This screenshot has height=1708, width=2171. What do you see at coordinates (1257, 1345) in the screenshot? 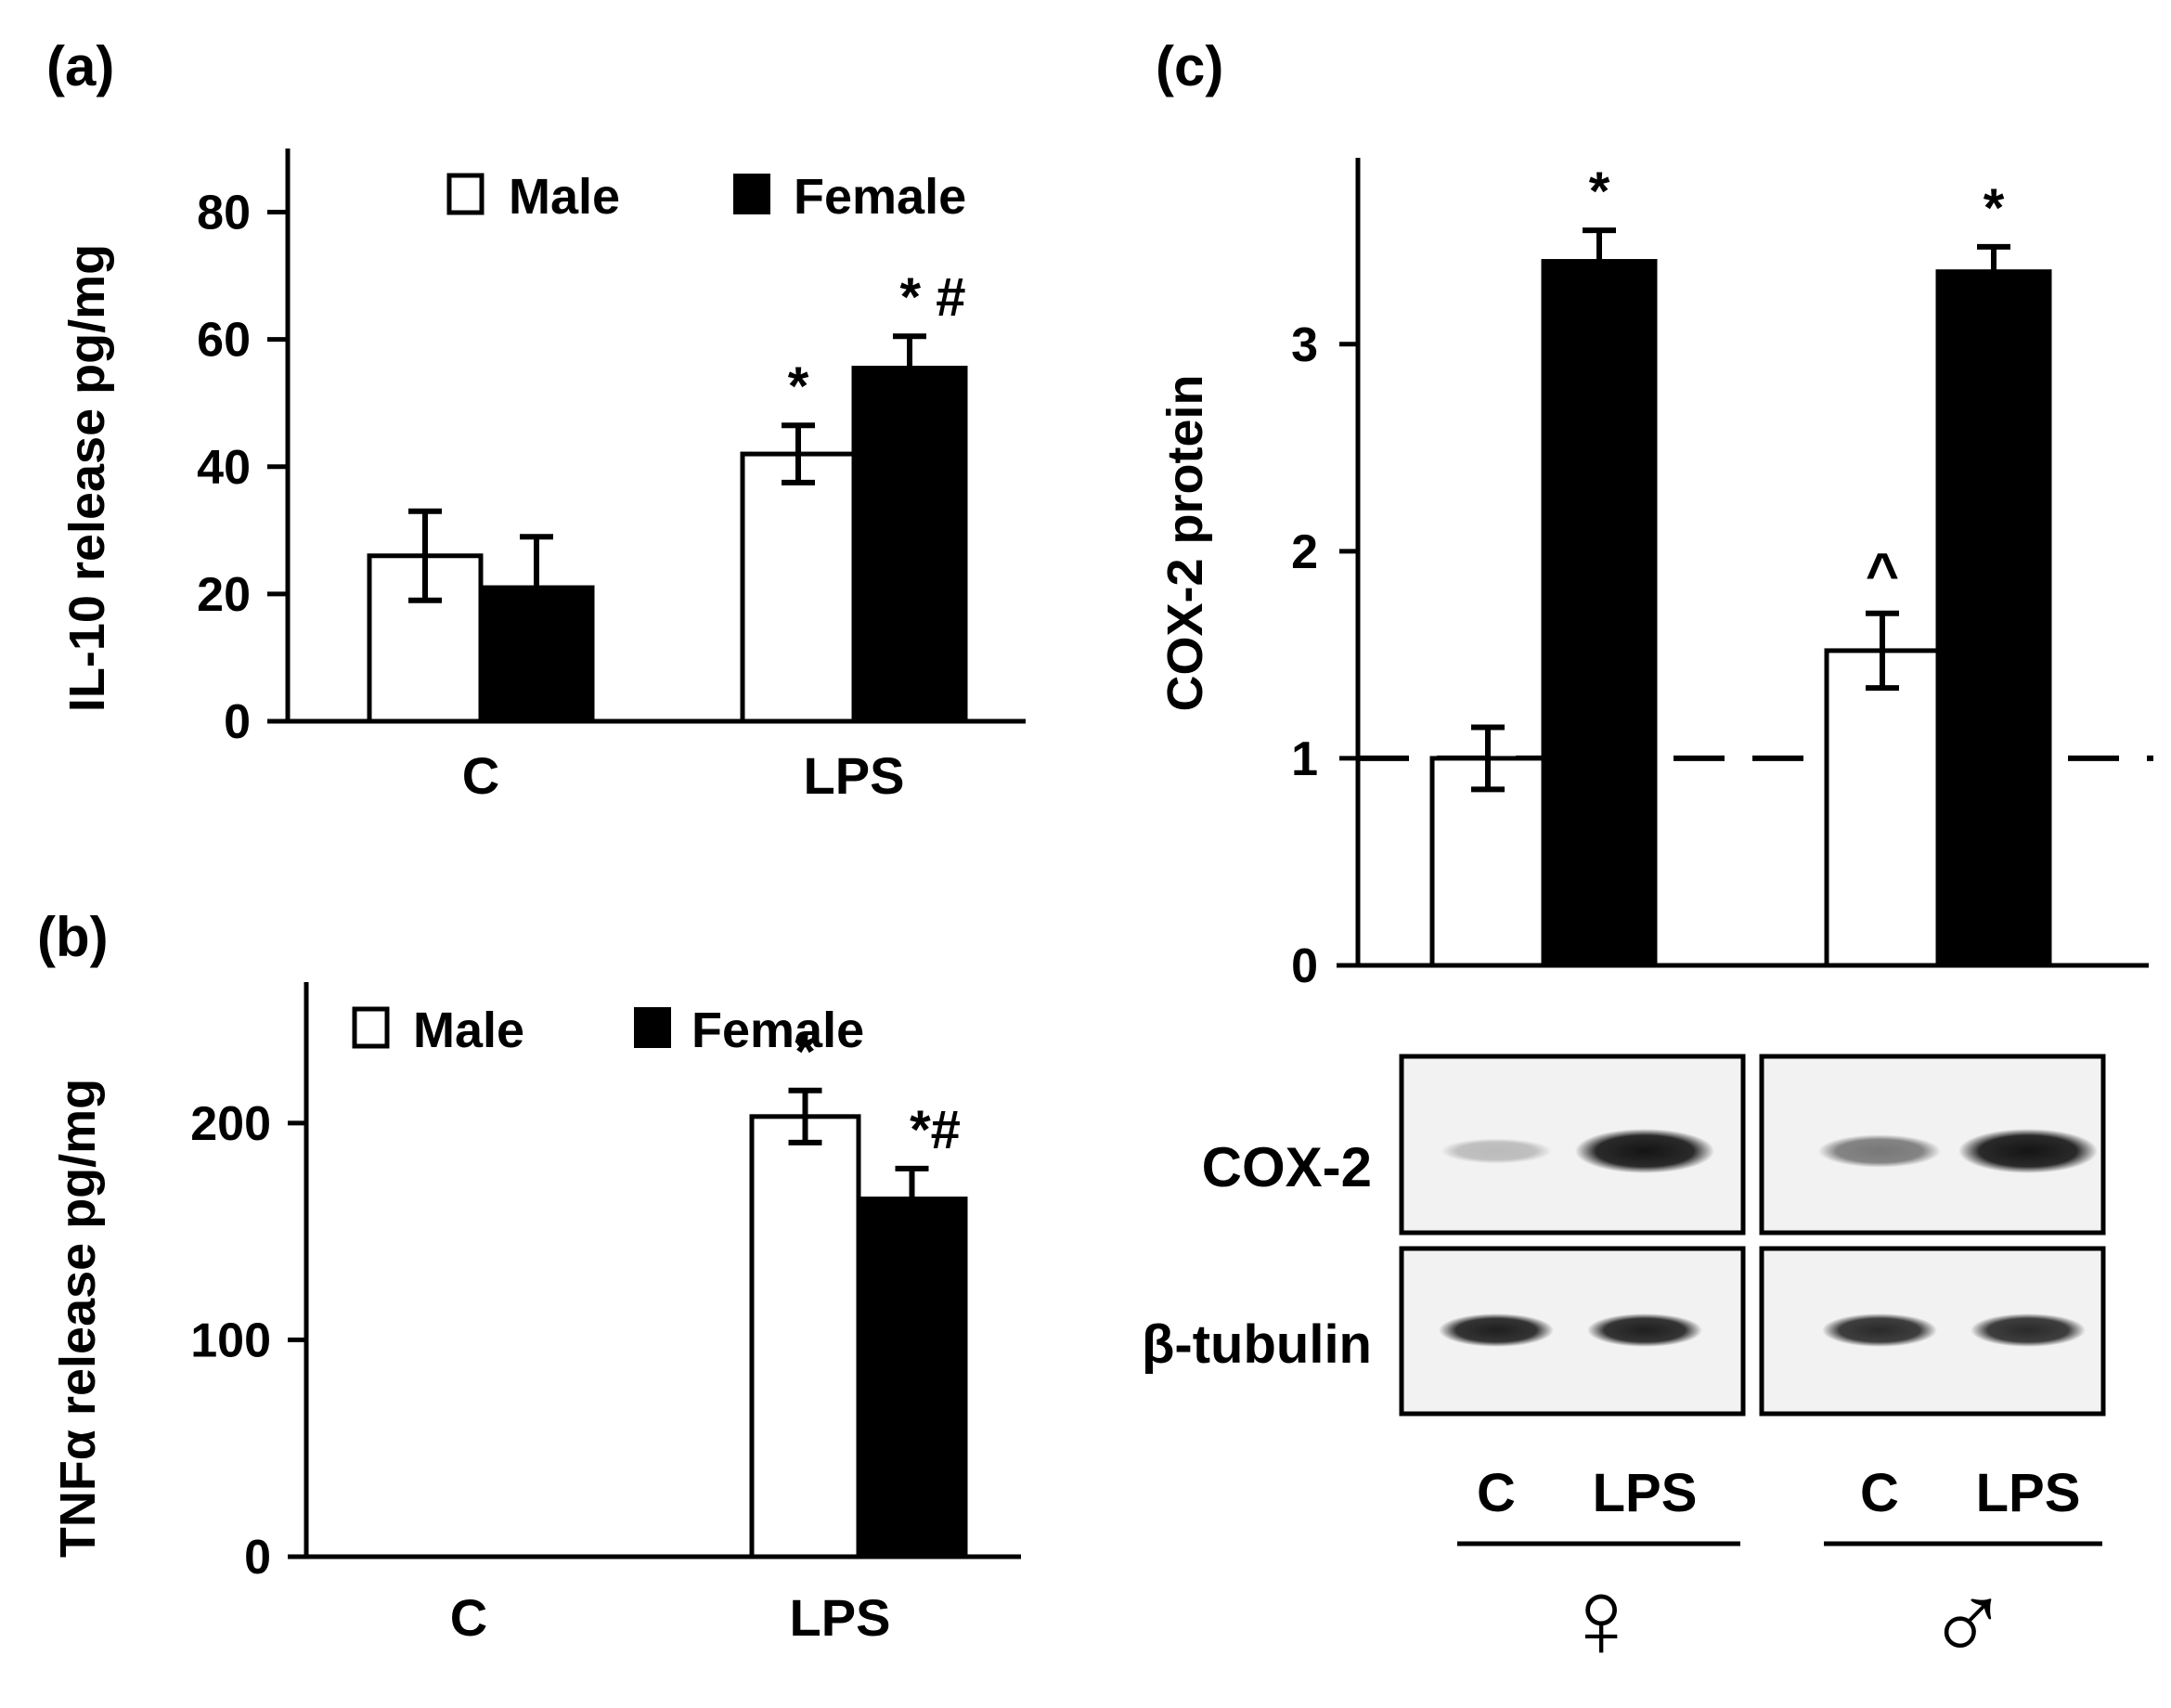
I see `blot-row-label-tubulin: β-tubulin` at bounding box center [1257, 1345].